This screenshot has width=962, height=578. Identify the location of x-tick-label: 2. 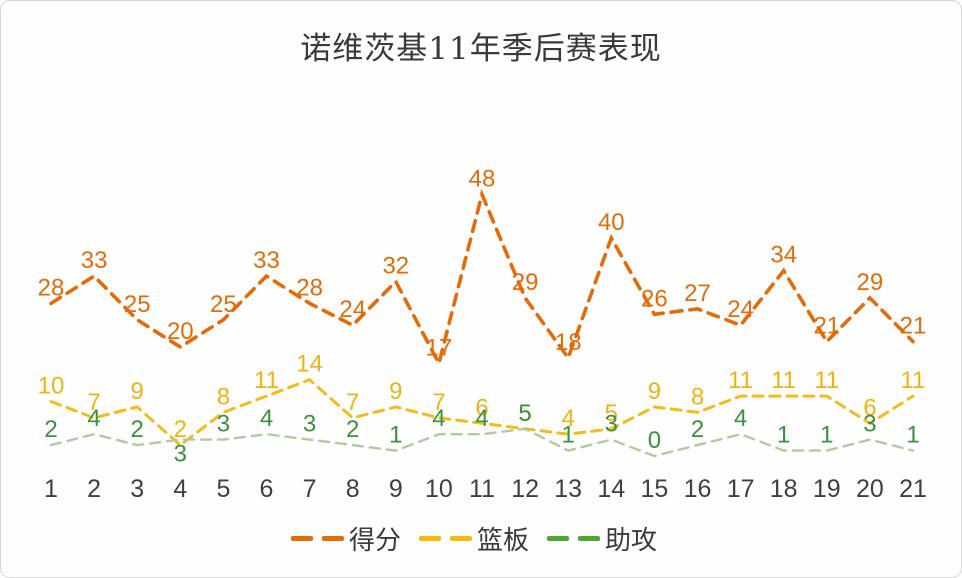
(94, 489).